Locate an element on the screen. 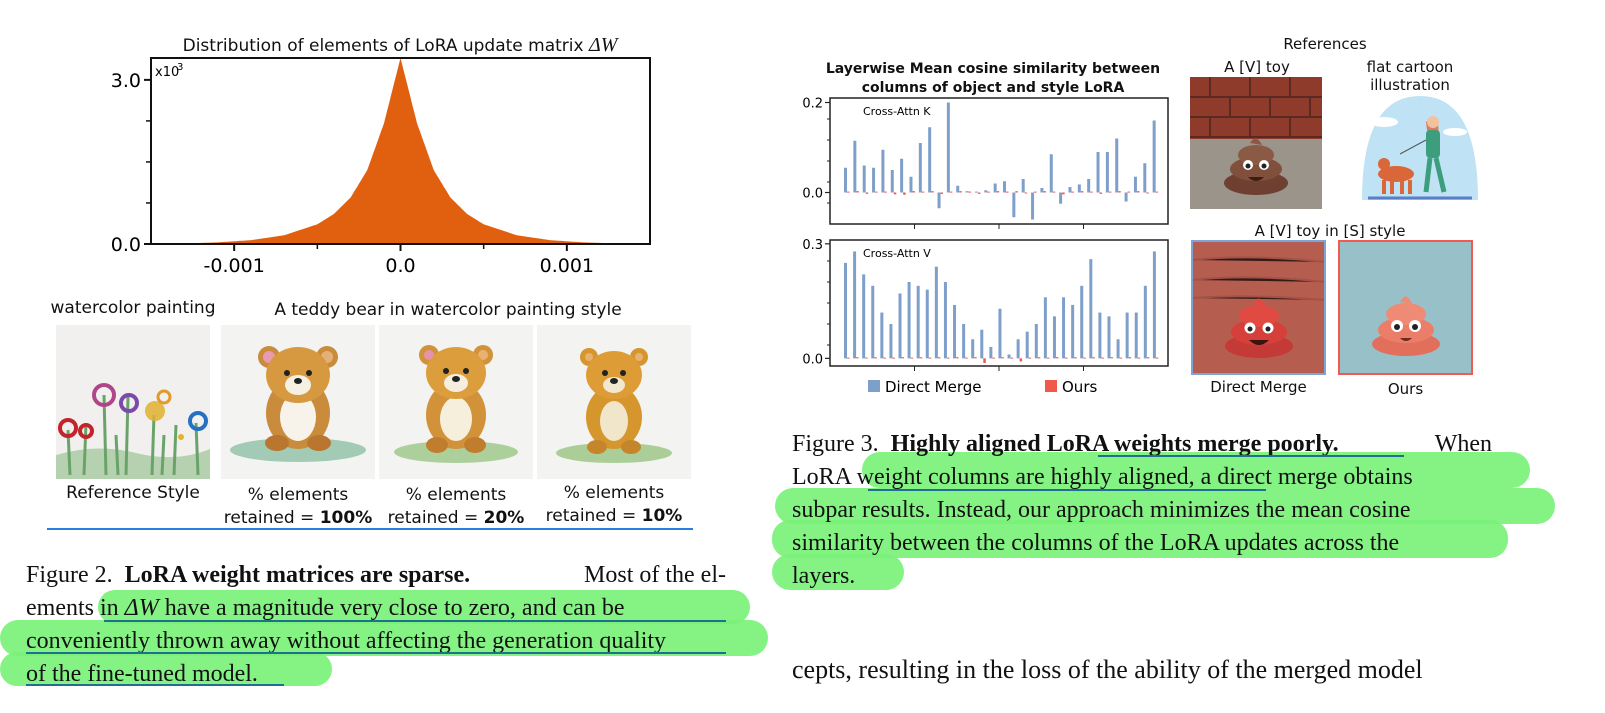 The width and height of the screenshot is (1605, 713). y-tick-label: 0.0 is located at coordinates (126, 245).